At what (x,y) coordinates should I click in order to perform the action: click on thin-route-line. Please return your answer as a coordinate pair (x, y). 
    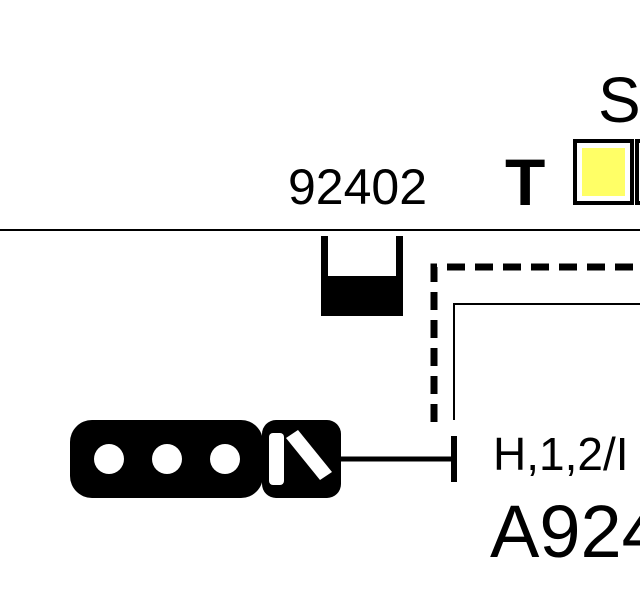
    Looking at the image, I should click on (546, 361).